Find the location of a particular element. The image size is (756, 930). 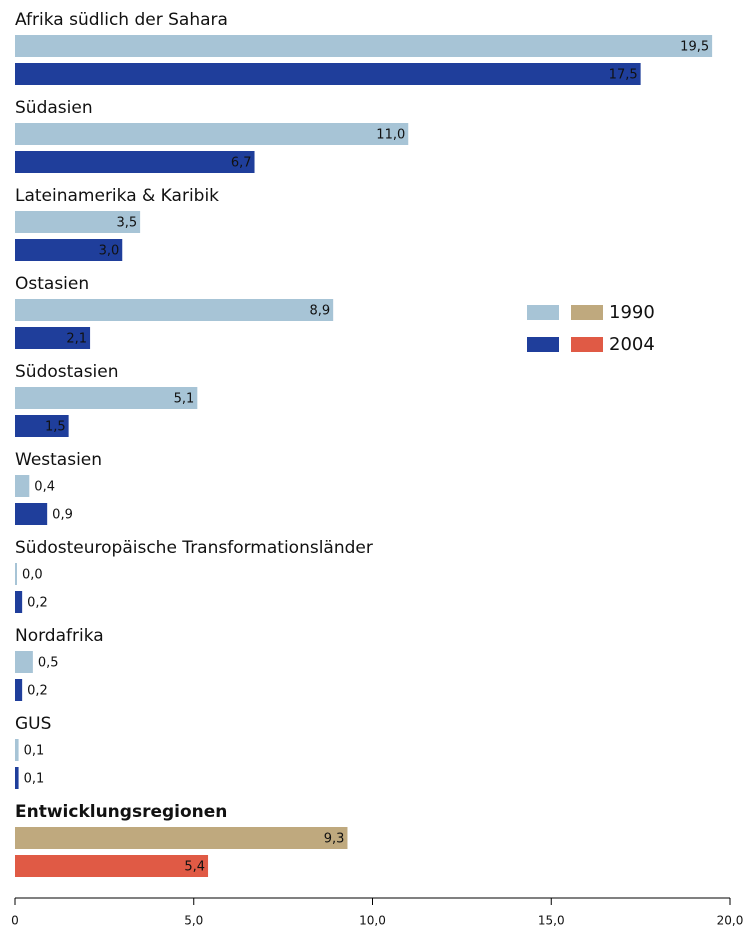

x-tick-label: 20,0 is located at coordinates (730, 921).